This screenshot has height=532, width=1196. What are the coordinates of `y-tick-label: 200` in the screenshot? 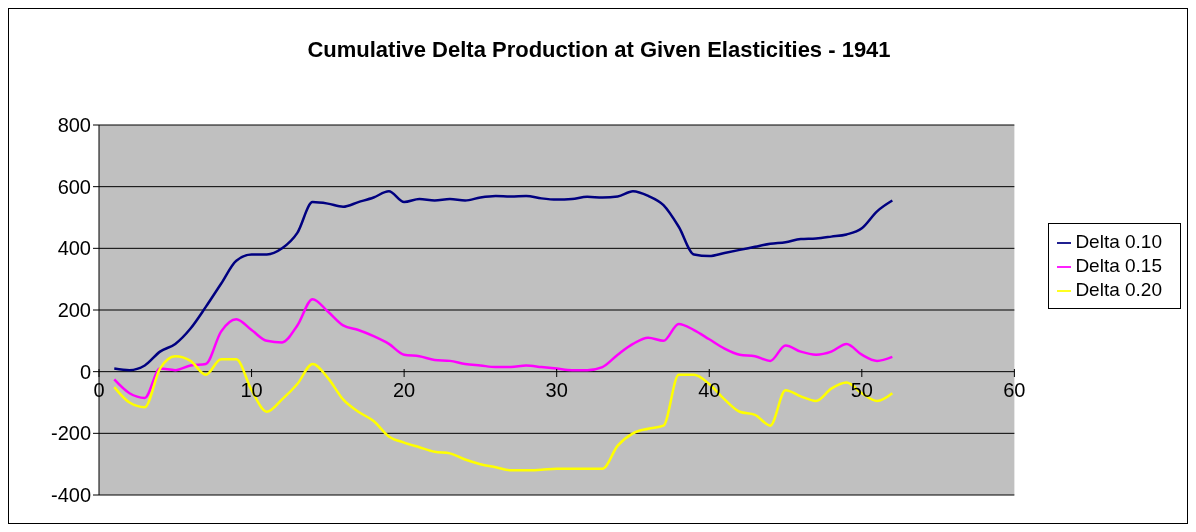 It's located at (74, 310).